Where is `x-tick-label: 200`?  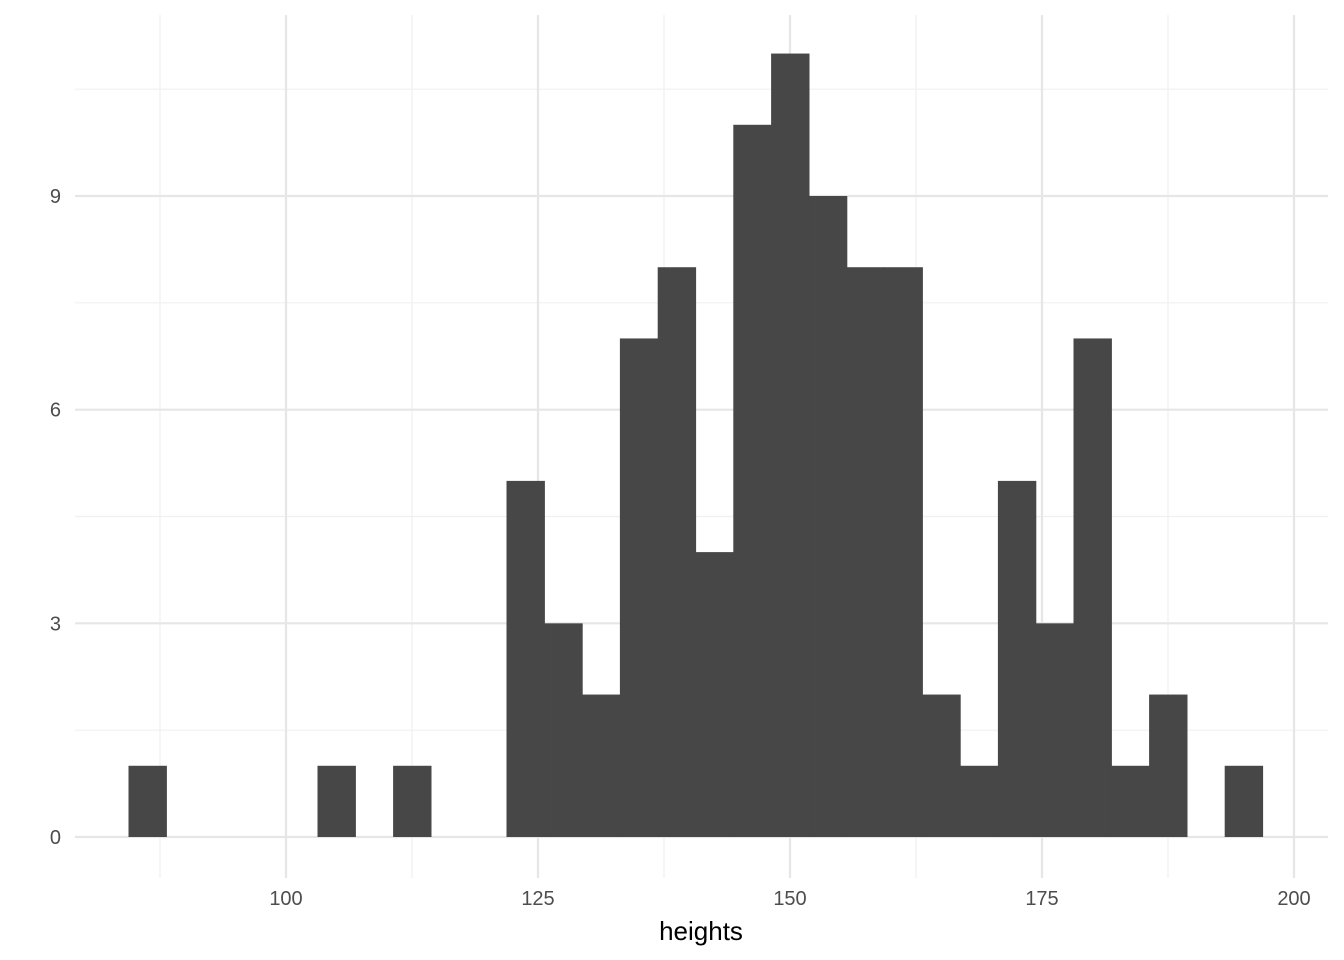
x-tick-label: 200 is located at coordinates (1293, 899).